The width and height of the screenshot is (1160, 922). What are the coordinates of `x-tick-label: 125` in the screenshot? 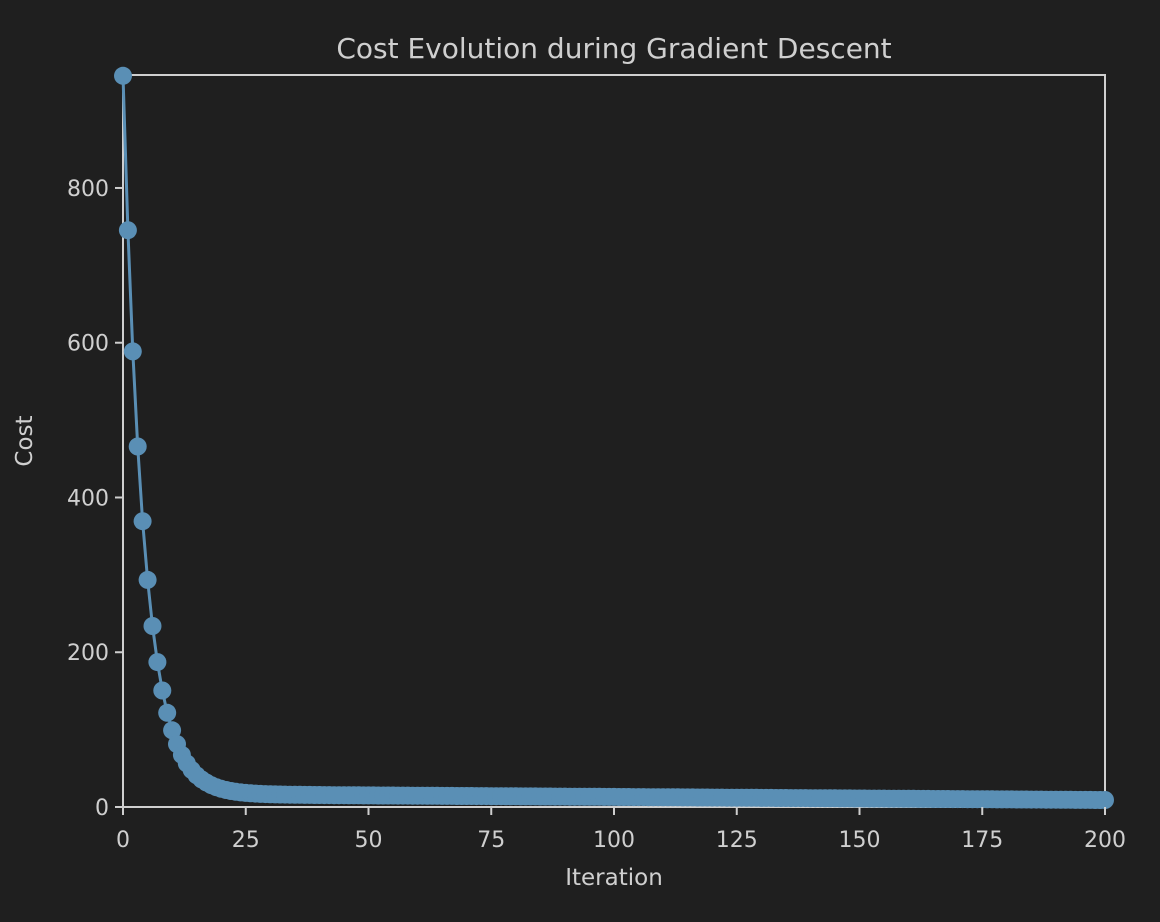 It's located at (737, 840).